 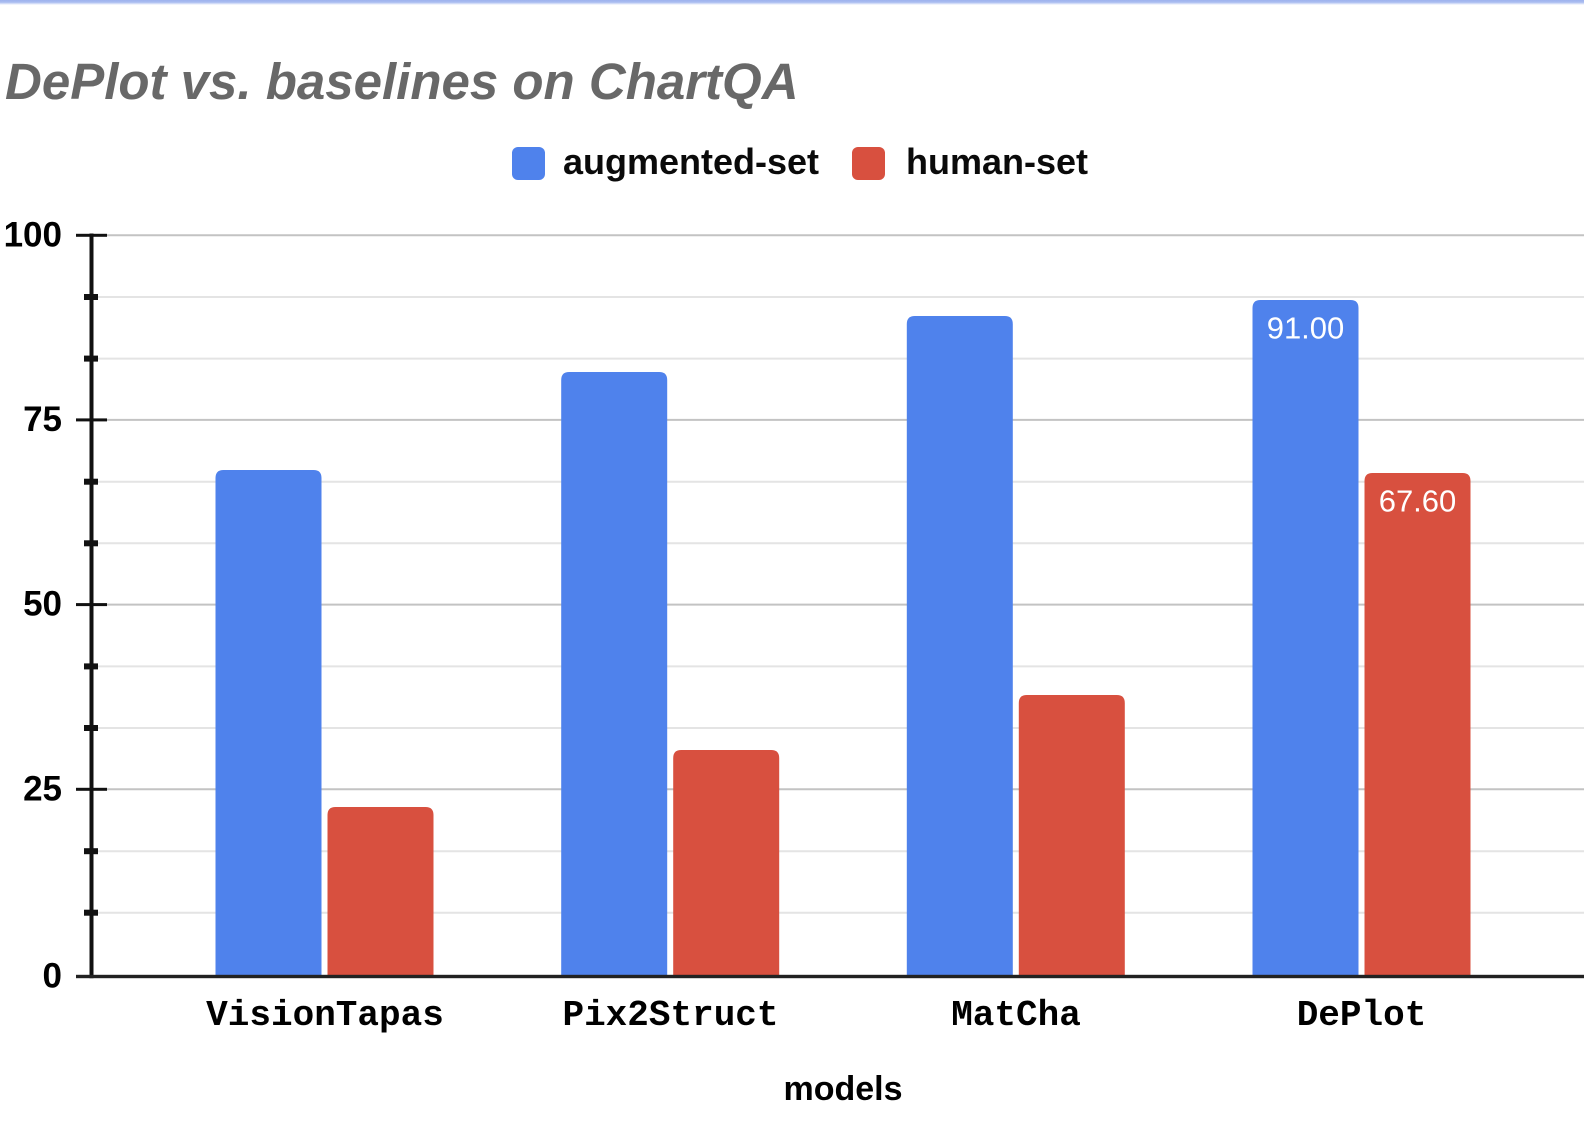 I want to click on svg-text: Pix2Struct, so click(x=670, y=1015).